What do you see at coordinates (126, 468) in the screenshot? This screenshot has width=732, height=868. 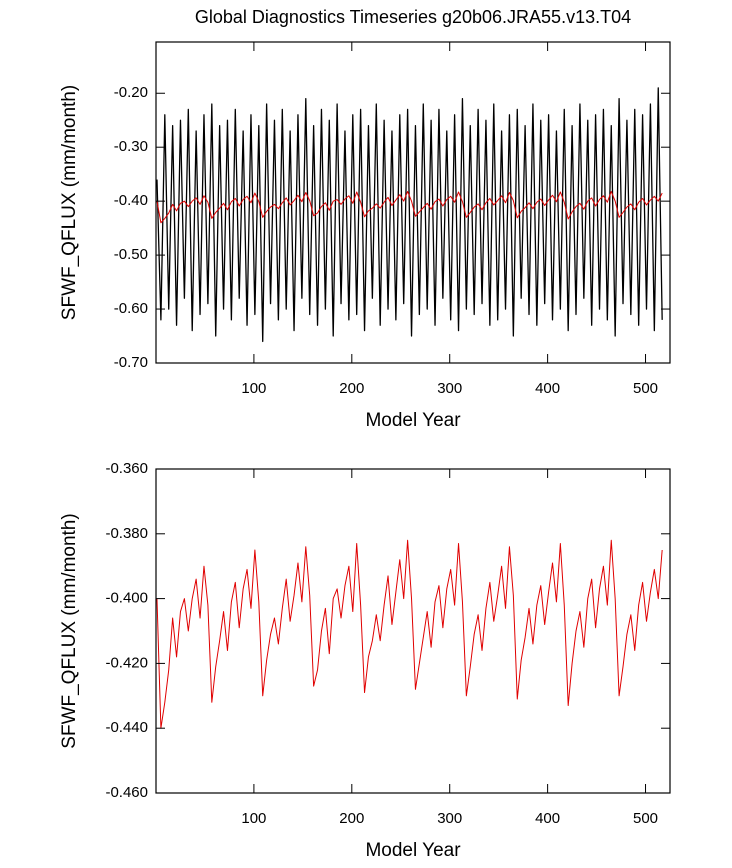 I see `y-tick-label: -0.360` at bounding box center [126, 468].